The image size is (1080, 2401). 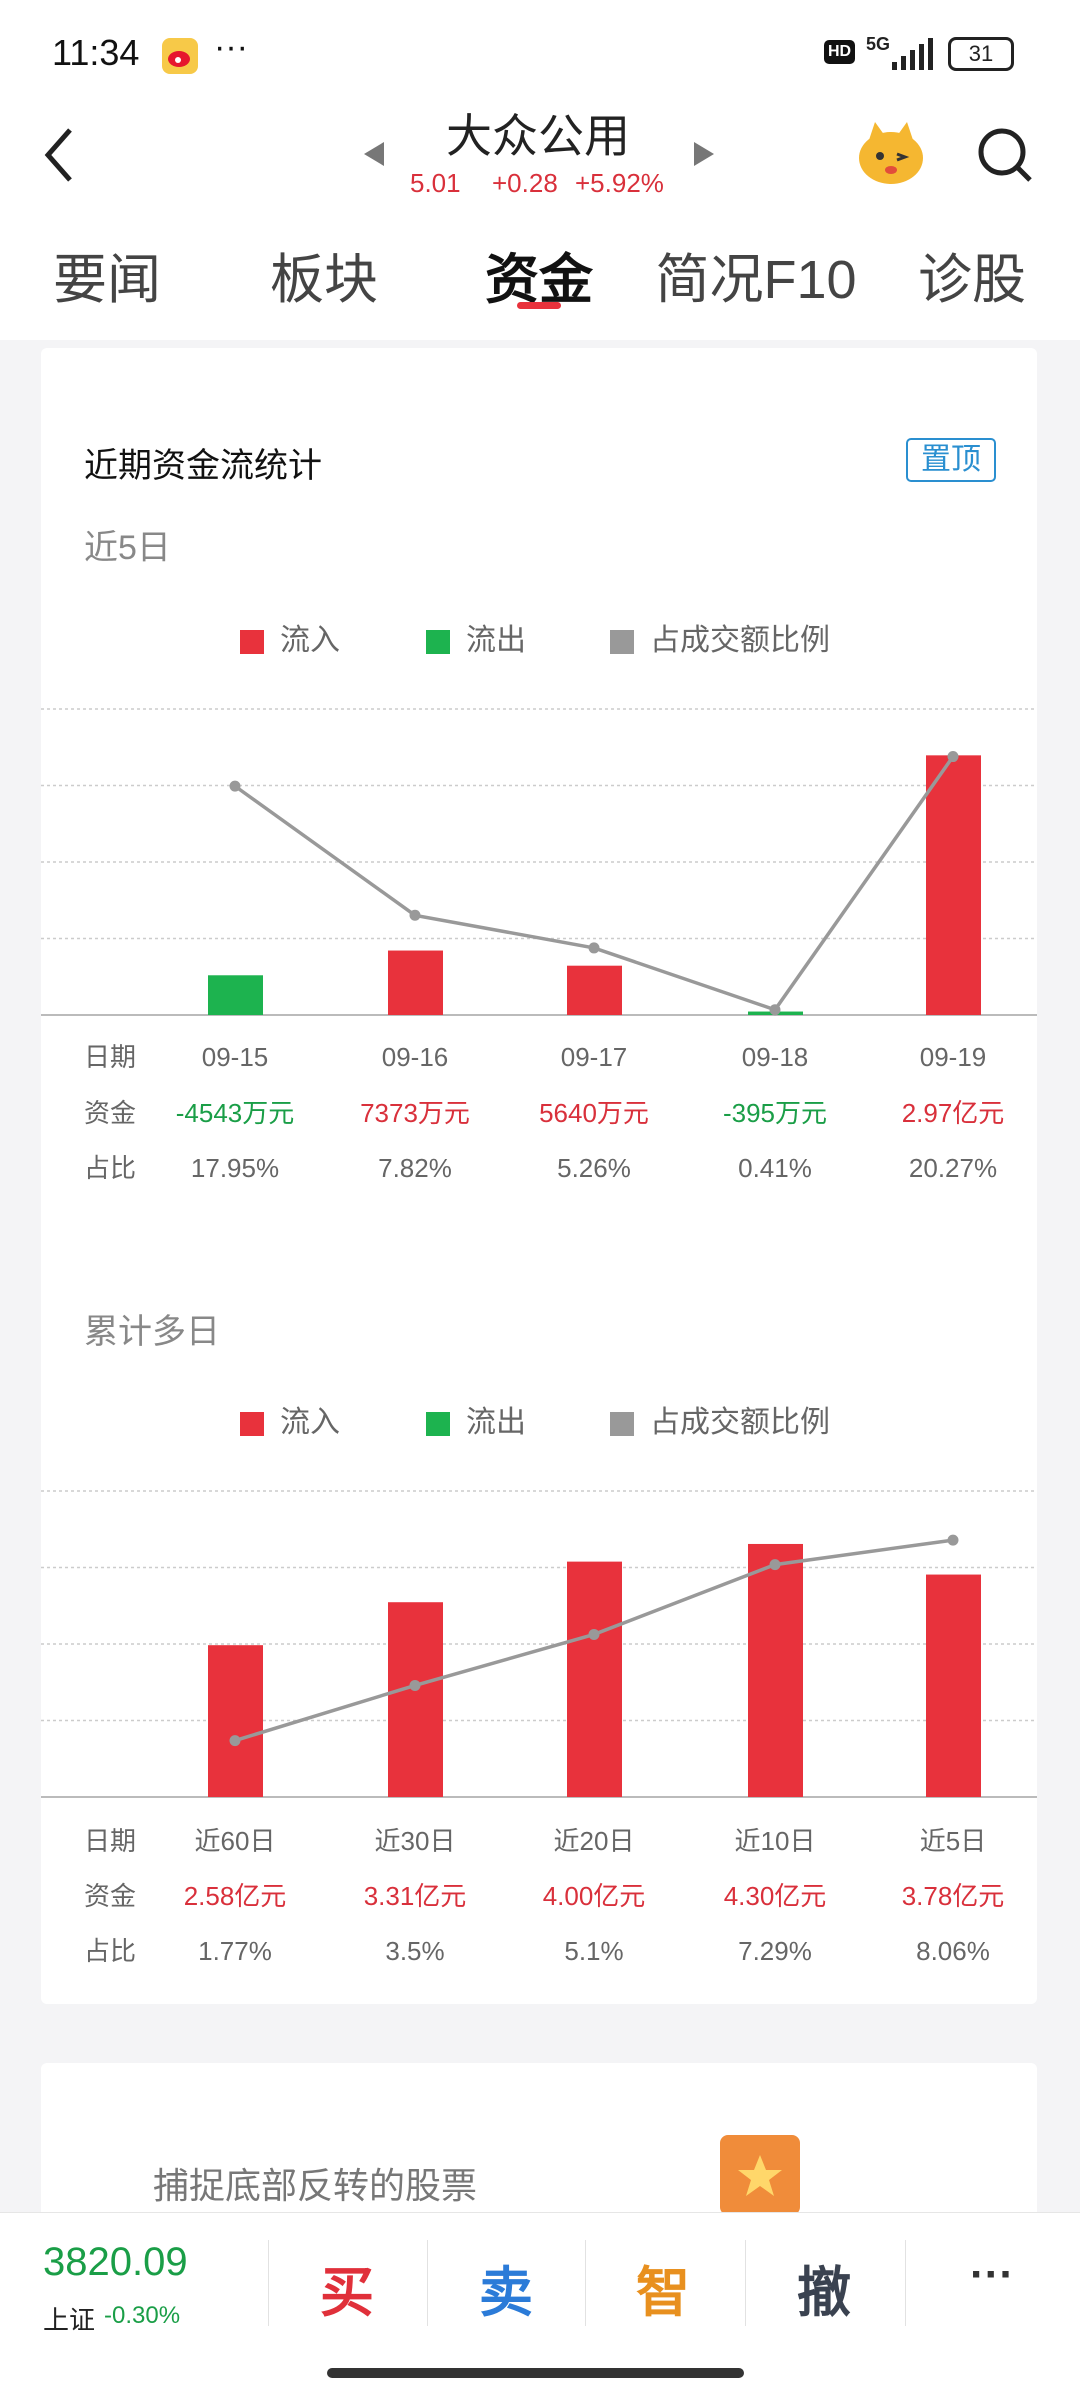 What do you see at coordinates (619, 183) in the screenshot?
I see `change-pct: +5.92%` at bounding box center [619, 183].